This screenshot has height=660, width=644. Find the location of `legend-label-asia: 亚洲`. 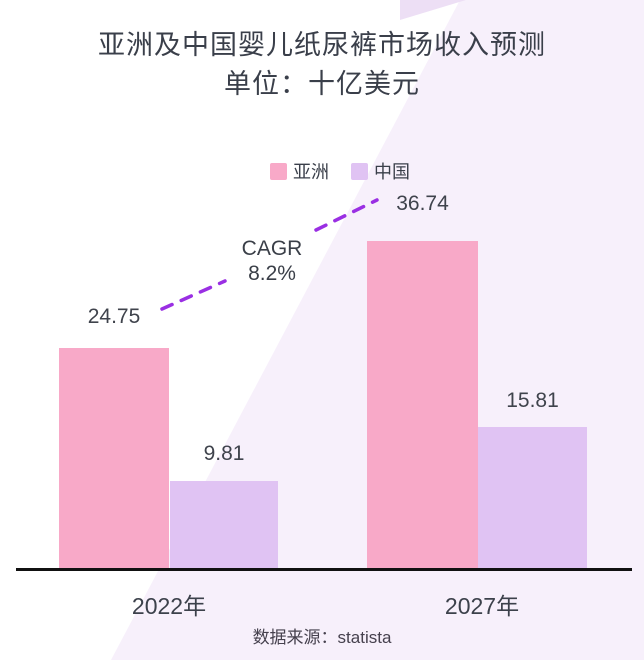

legend-label-asia: 亚洲 is located at coordinates (311, 172).